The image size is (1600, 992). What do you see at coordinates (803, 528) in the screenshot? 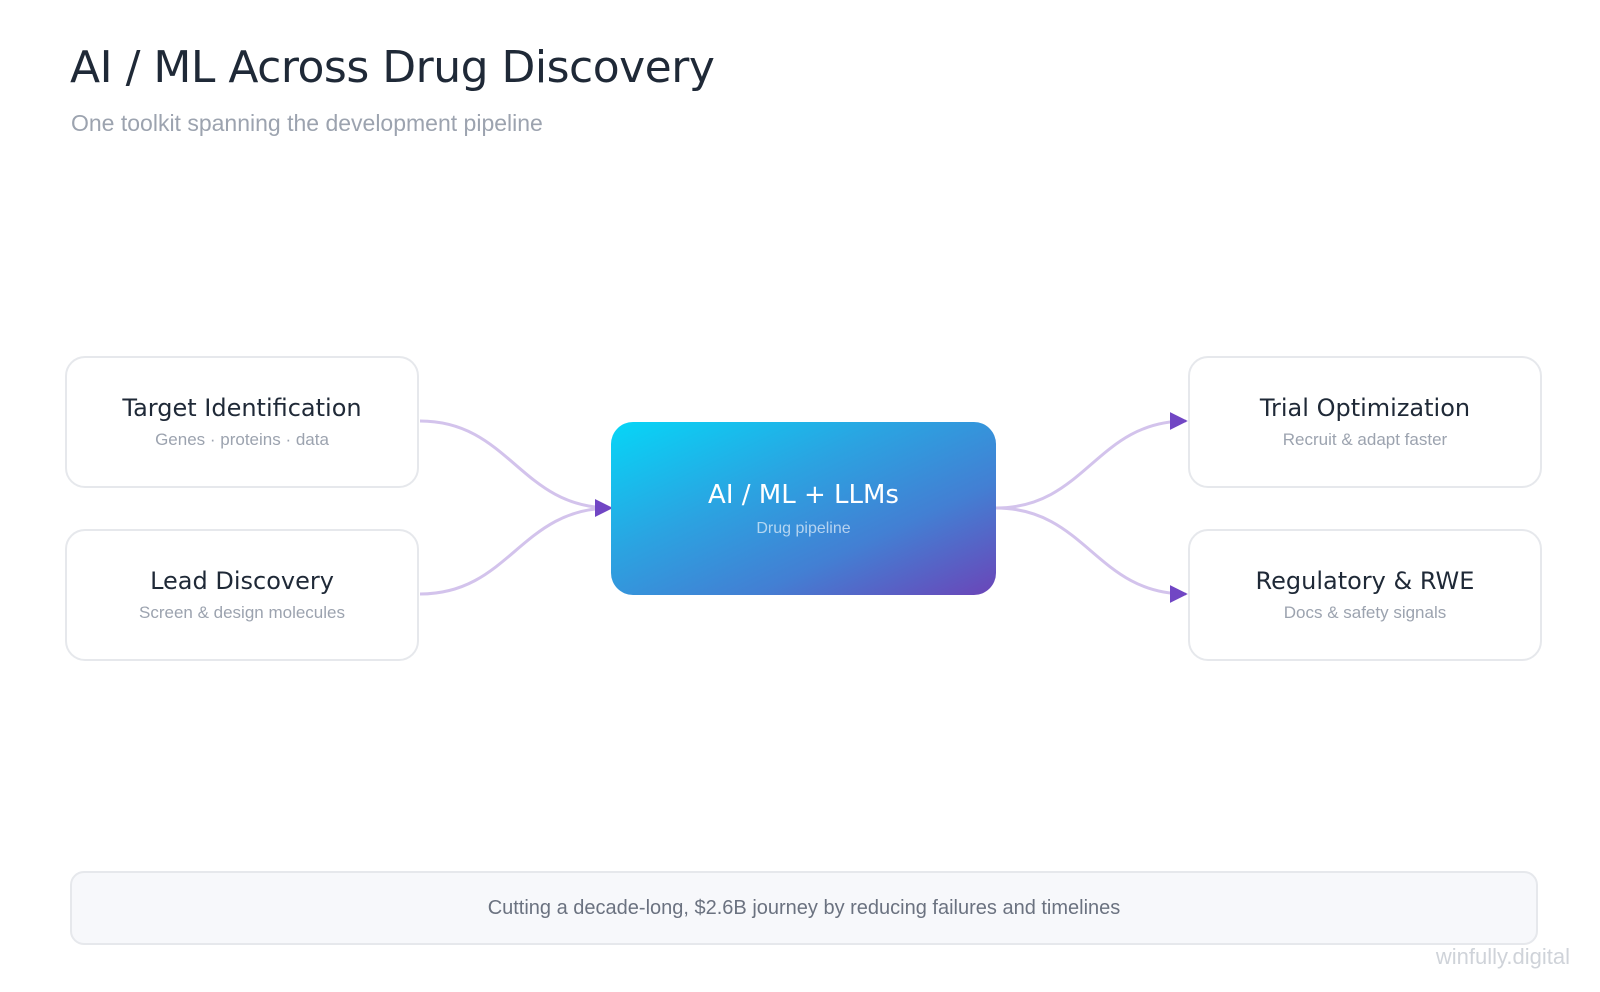
I see `center-subtitle: Drug pipeline` at bounding box center [803, 528].